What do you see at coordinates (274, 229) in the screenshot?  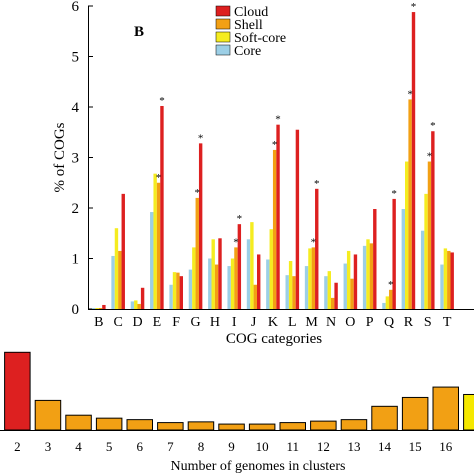 I see `bar-shell-K` at bounding box center [274, 229].